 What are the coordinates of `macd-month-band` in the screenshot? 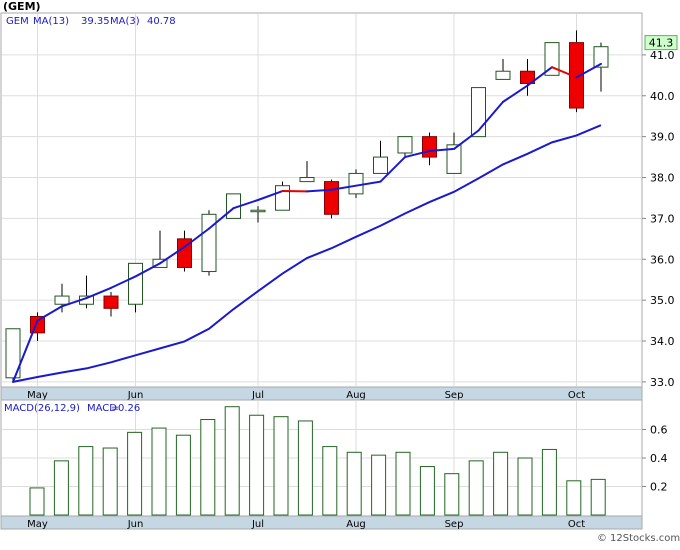 It's located at (321, 522).